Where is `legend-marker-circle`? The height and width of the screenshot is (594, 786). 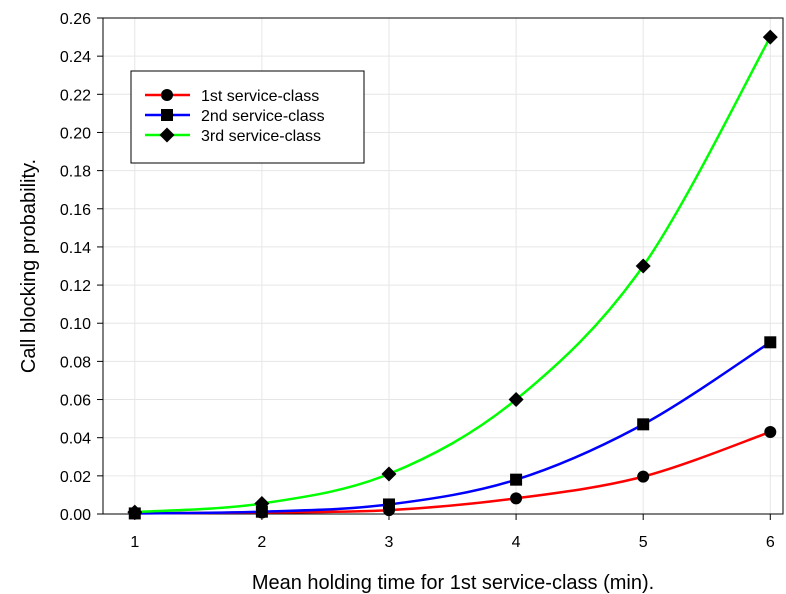 legend-marker-circle is located at coordinates (167, 95).